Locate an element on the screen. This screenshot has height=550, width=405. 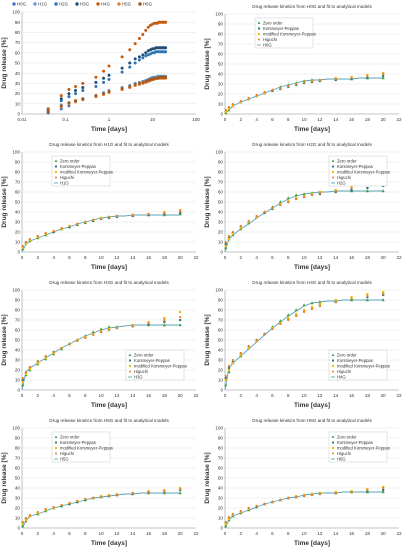
y-tick-label: 0 is located at coordinates (221, 528).